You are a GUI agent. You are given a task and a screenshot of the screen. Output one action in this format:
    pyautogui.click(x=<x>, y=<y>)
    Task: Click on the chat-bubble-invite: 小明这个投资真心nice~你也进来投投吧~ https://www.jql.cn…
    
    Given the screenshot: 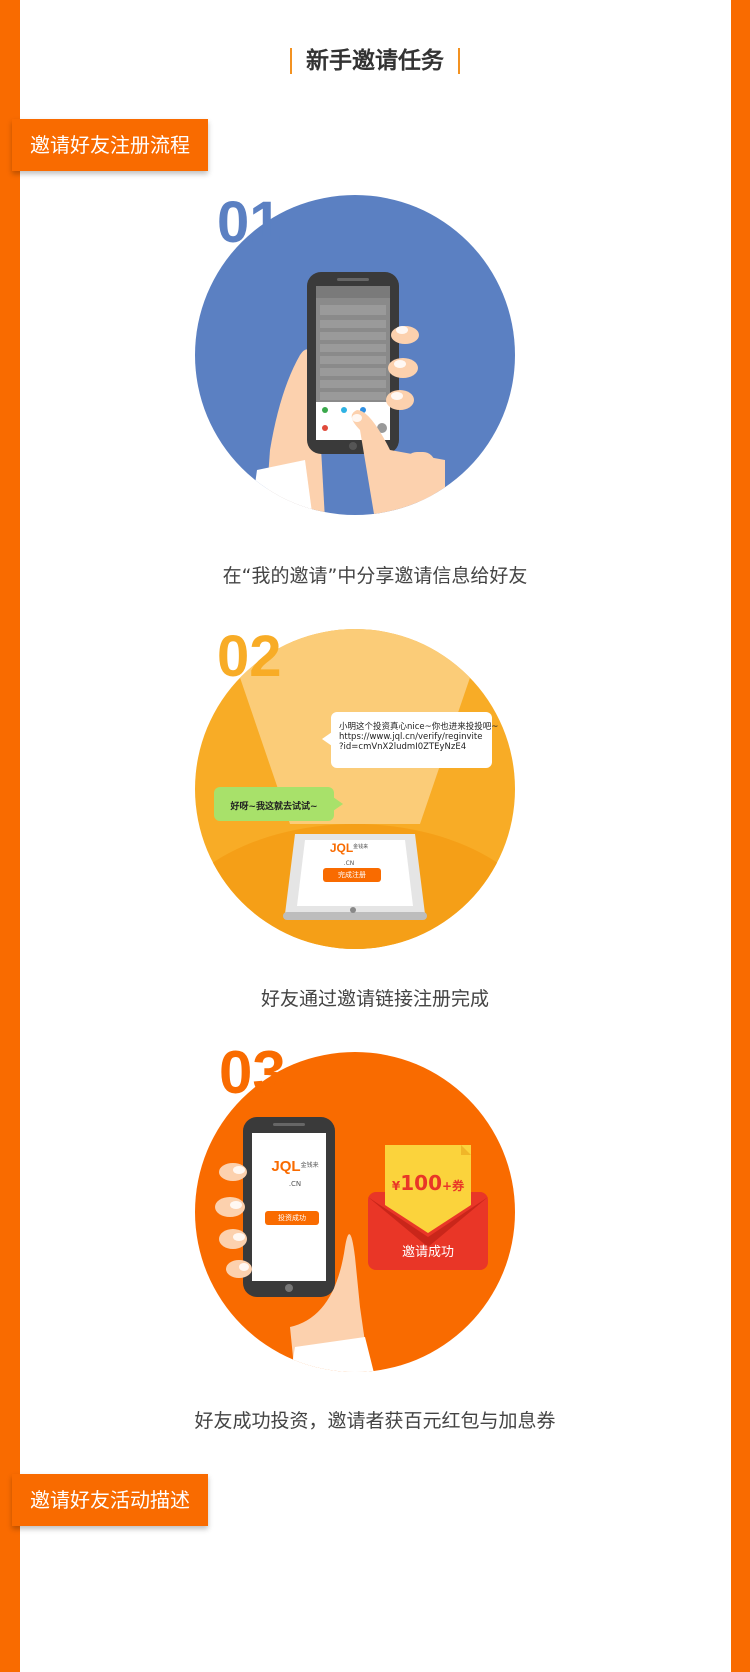 What is the action you would take?
    pyautogui.click(x=410, y=740)
    